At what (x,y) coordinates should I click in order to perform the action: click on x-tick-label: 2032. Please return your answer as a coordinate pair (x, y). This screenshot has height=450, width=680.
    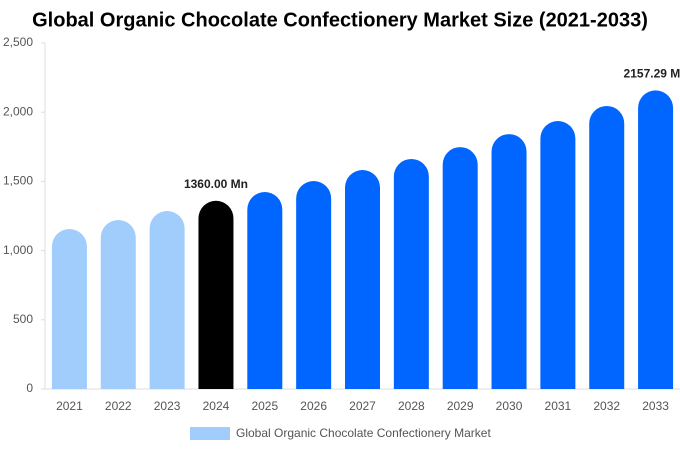
    Looking at the image, I should click on (606, 406).